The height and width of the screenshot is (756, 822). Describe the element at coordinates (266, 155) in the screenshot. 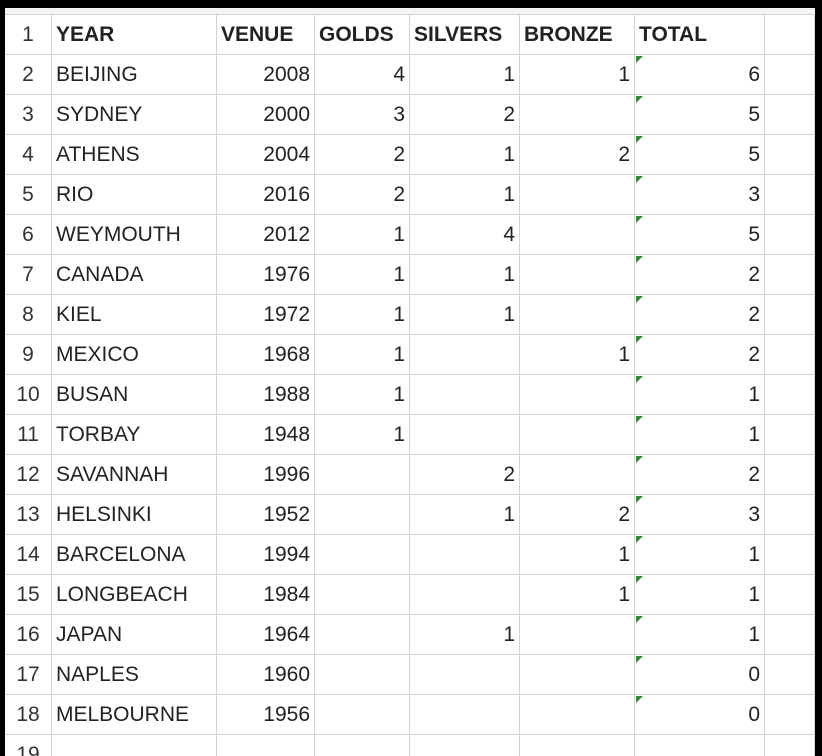

I see `cell: 2004` at that location.